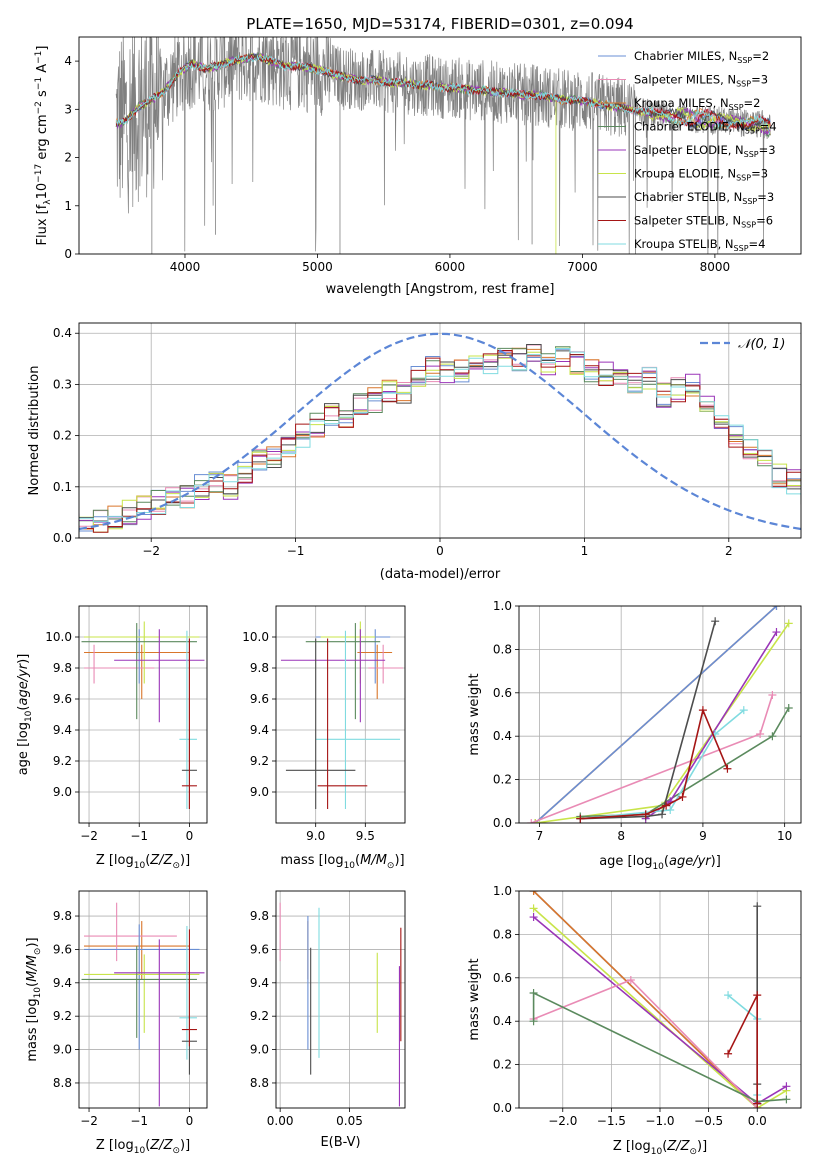  I want to click on y-tick-label: 1, so click(68, 206).